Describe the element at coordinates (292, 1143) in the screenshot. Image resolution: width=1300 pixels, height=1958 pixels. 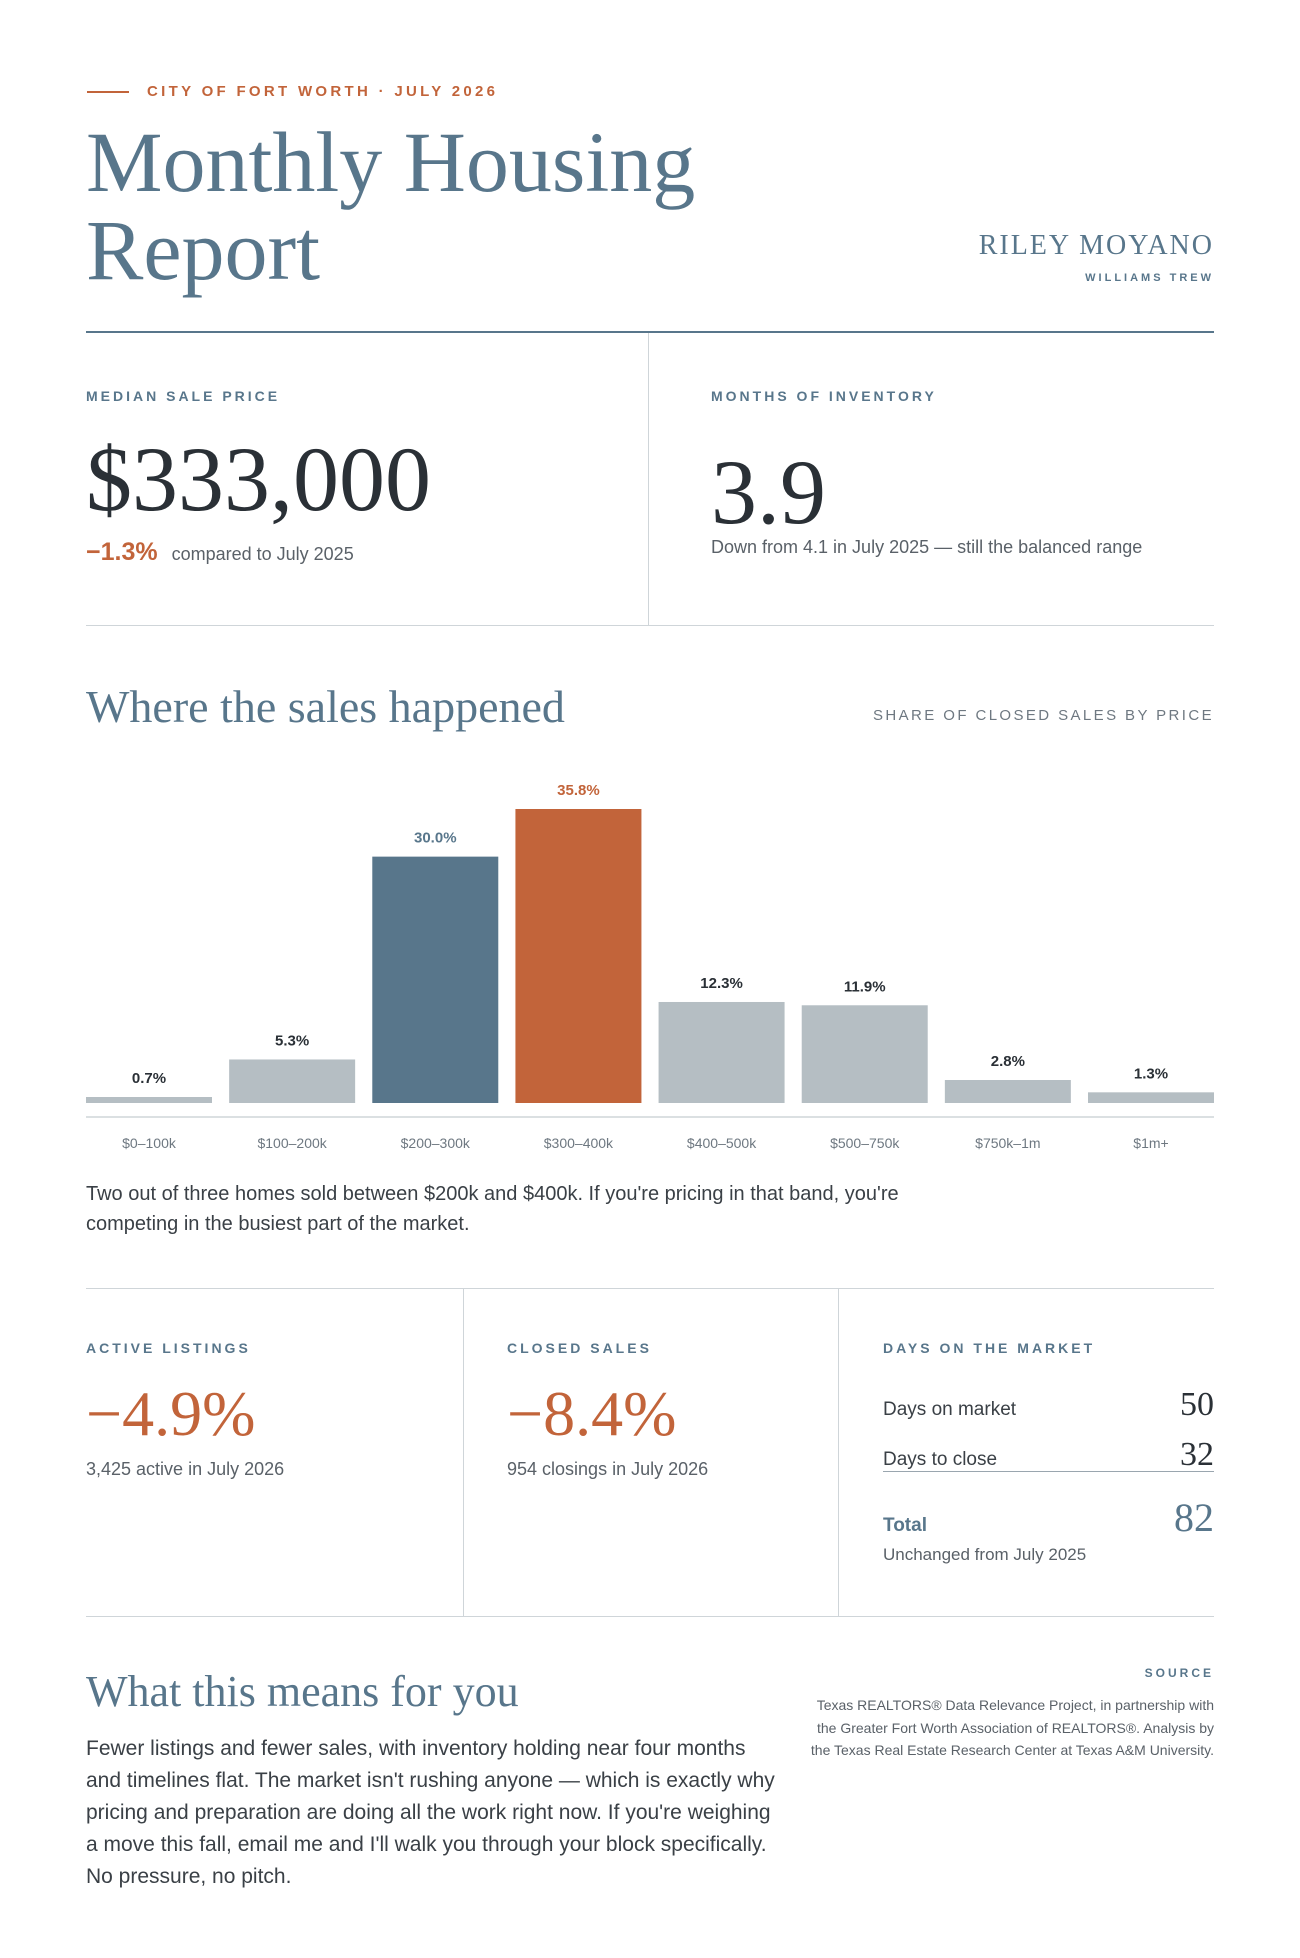
I see `x-tick-label: $100–200k` at that location.